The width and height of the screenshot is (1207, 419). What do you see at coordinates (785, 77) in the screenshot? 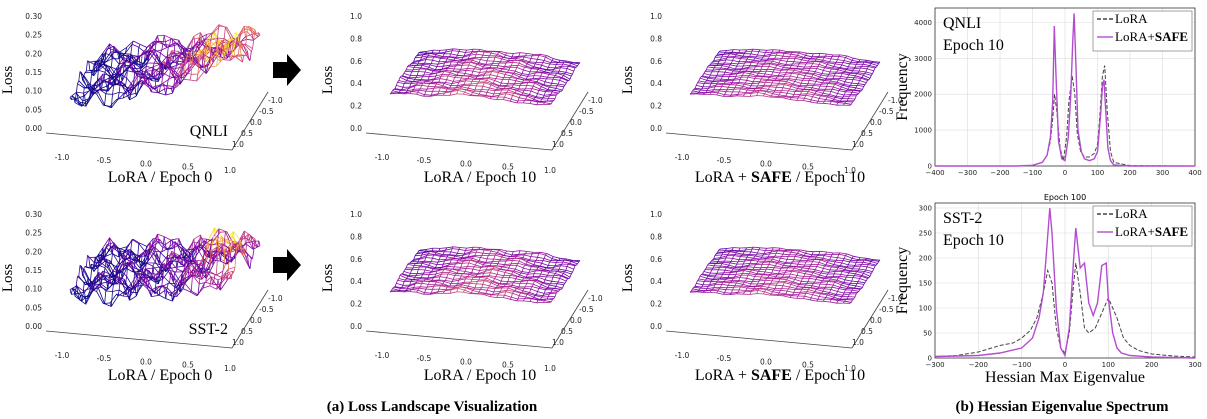
I see `surface-wireframe` at bounding box center [785, 77].